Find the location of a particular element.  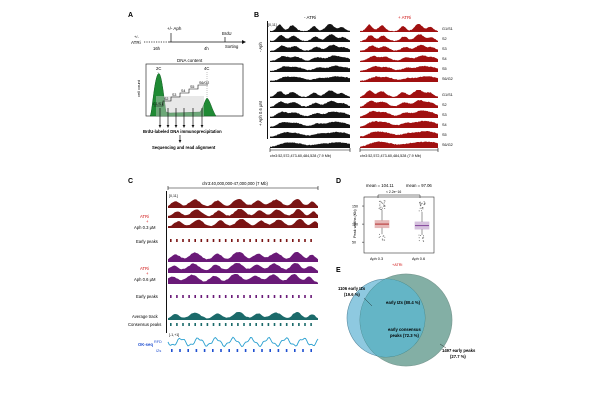

b-coords-right: chr3:52,572,473-60,484,528 (7.9 Mb) is located at coordinates (390, 156).